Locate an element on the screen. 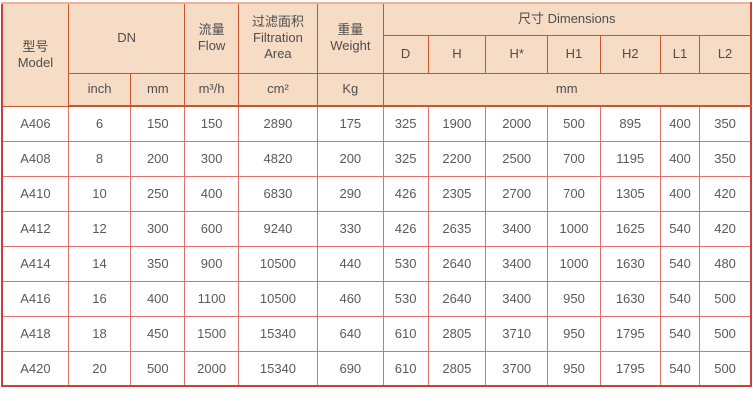 This screenshot has width=753, height=402. cell-dim-d: 325 is located at coordinates (405, 123).